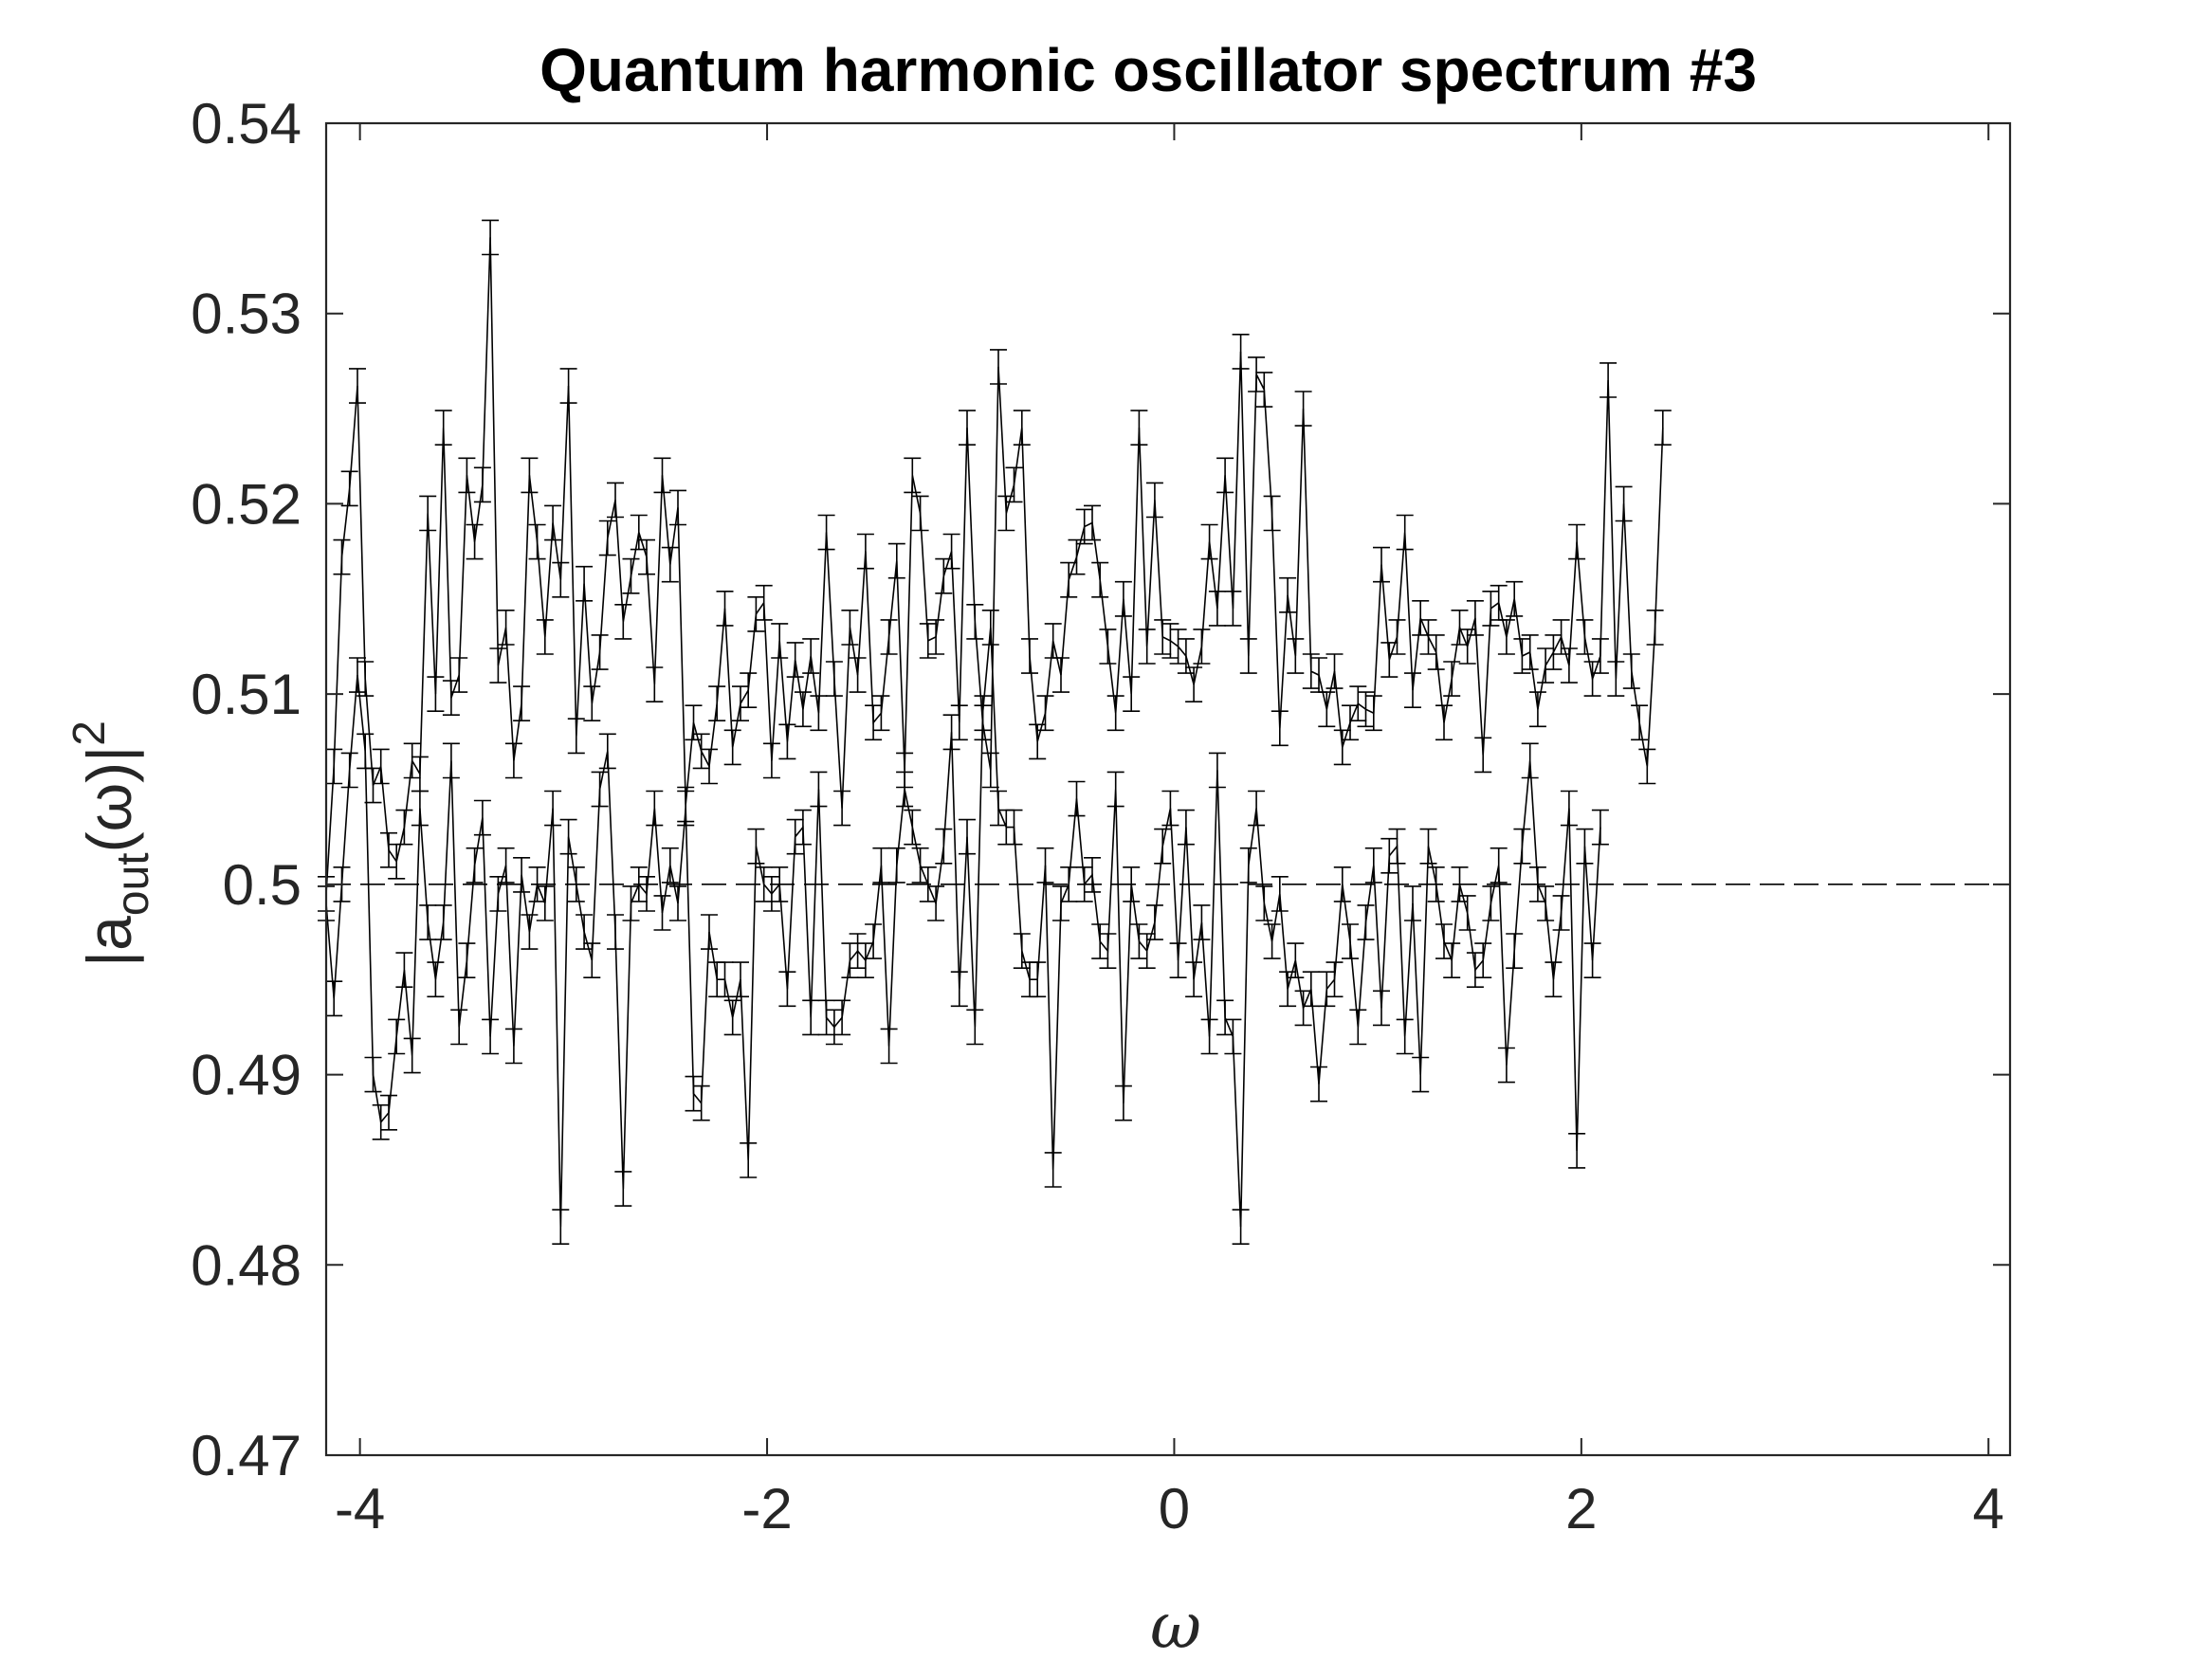 This screenshot has width=2212, height=1659. I want to click on x-tick-label: -2, so click(766, 1508).